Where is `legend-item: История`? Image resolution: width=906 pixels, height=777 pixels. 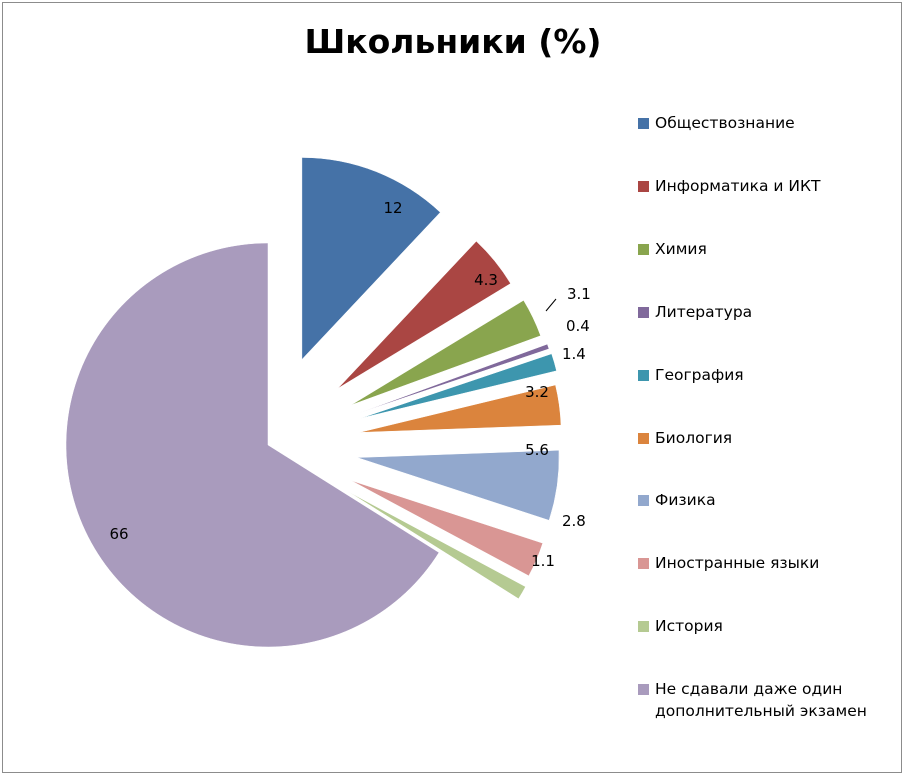 legend-item: История is located at coordinates (680, 626).